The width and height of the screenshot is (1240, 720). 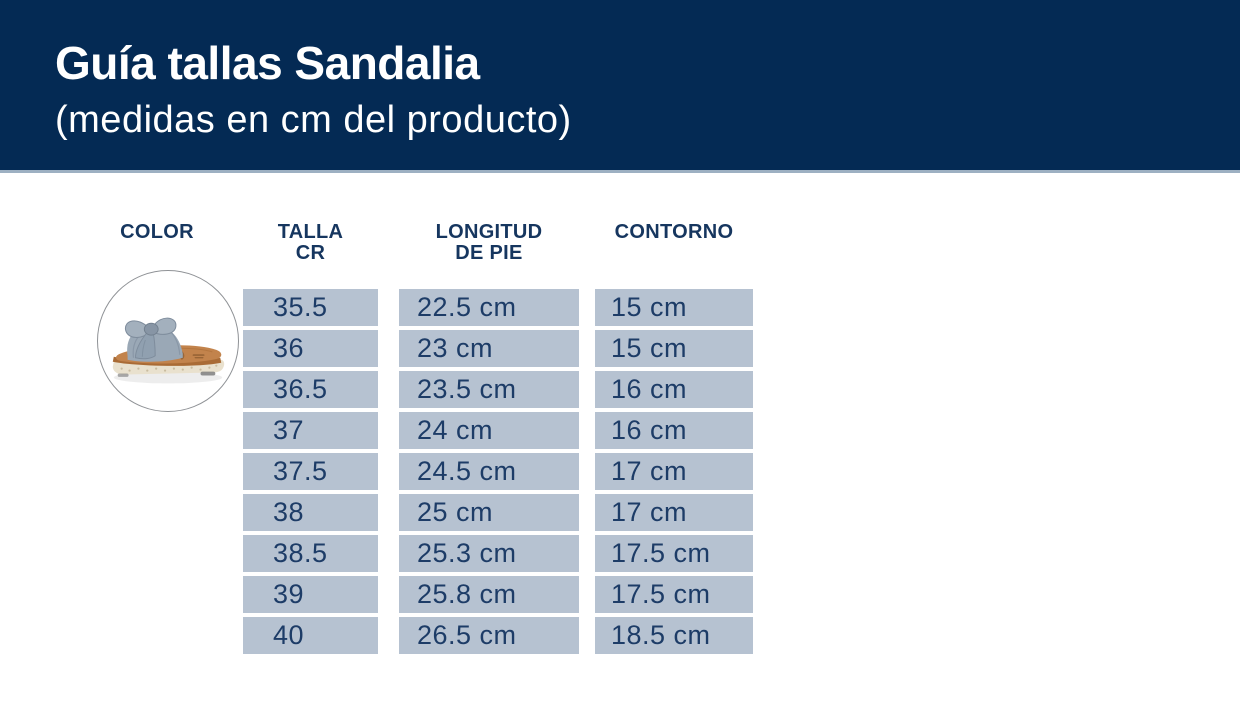 I want to click on column-header-talla-line2: CR, so click(x=310, y=253).